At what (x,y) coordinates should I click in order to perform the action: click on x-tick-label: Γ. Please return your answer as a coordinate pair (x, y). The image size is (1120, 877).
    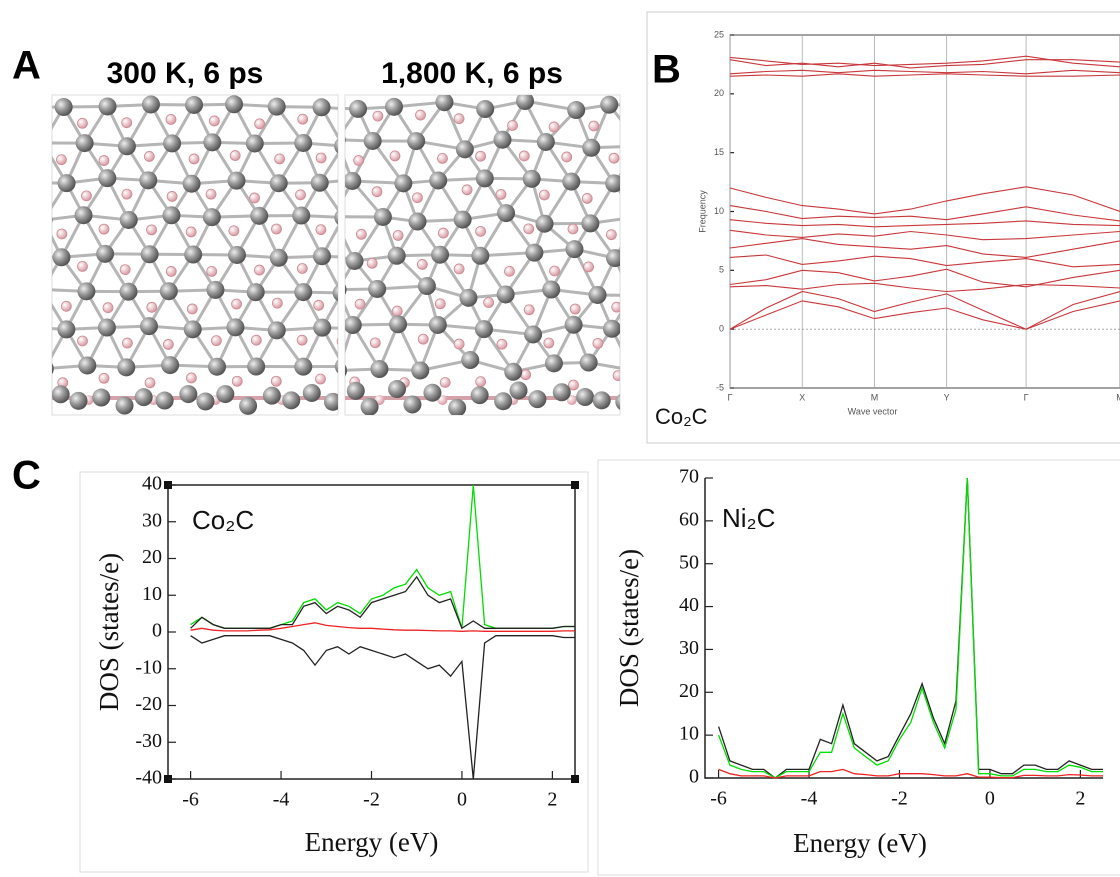
    Looking at the image, I should click on (730, 397).